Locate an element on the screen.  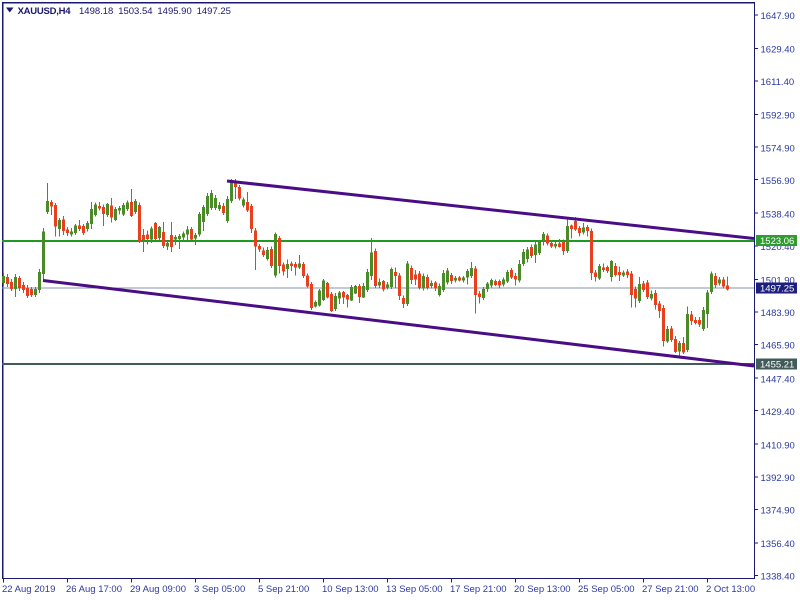
svg-text: 27 Sep 21:00 is located at coordinates (670, 589).